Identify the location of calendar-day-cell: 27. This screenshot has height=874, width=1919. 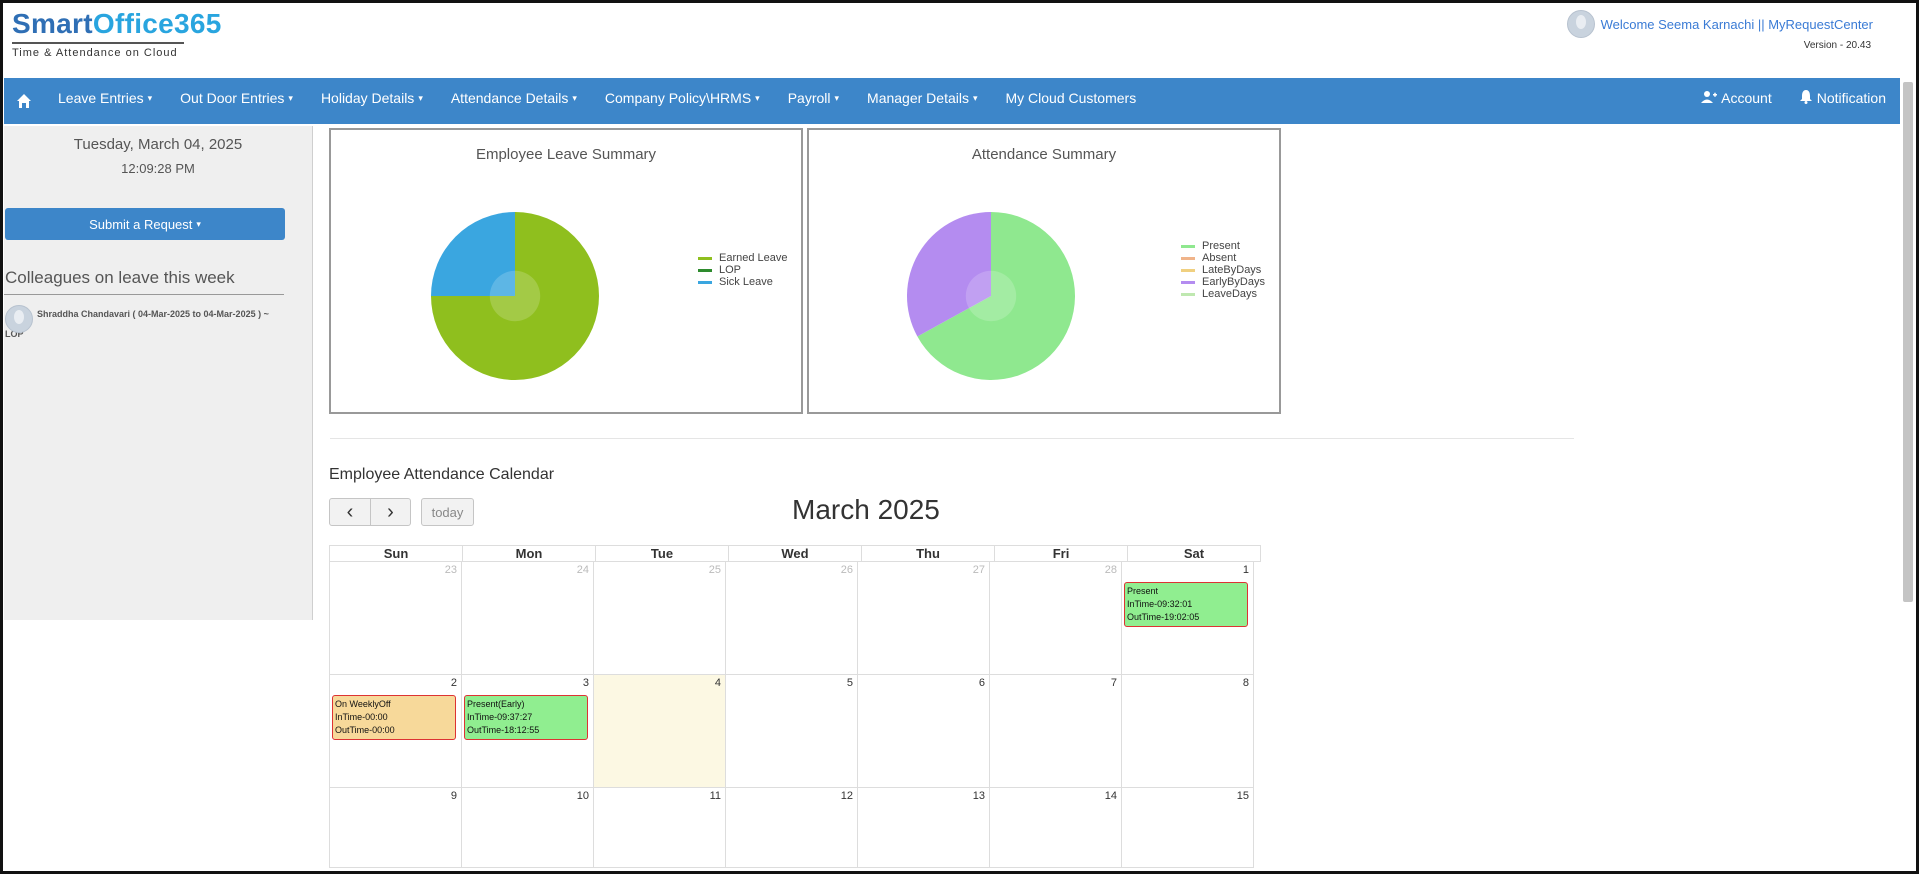
(924, 618).